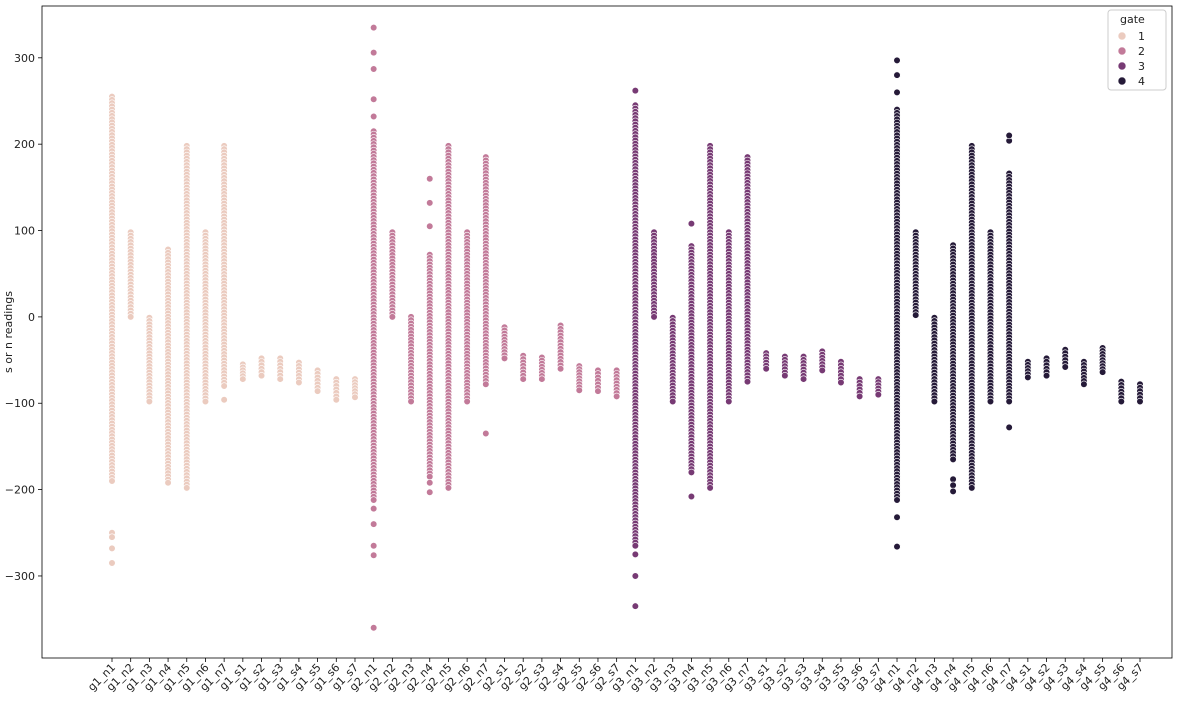 This screenshot has height=706, width=1178. I want to click on legend-title: gate, so click(1132, 19).